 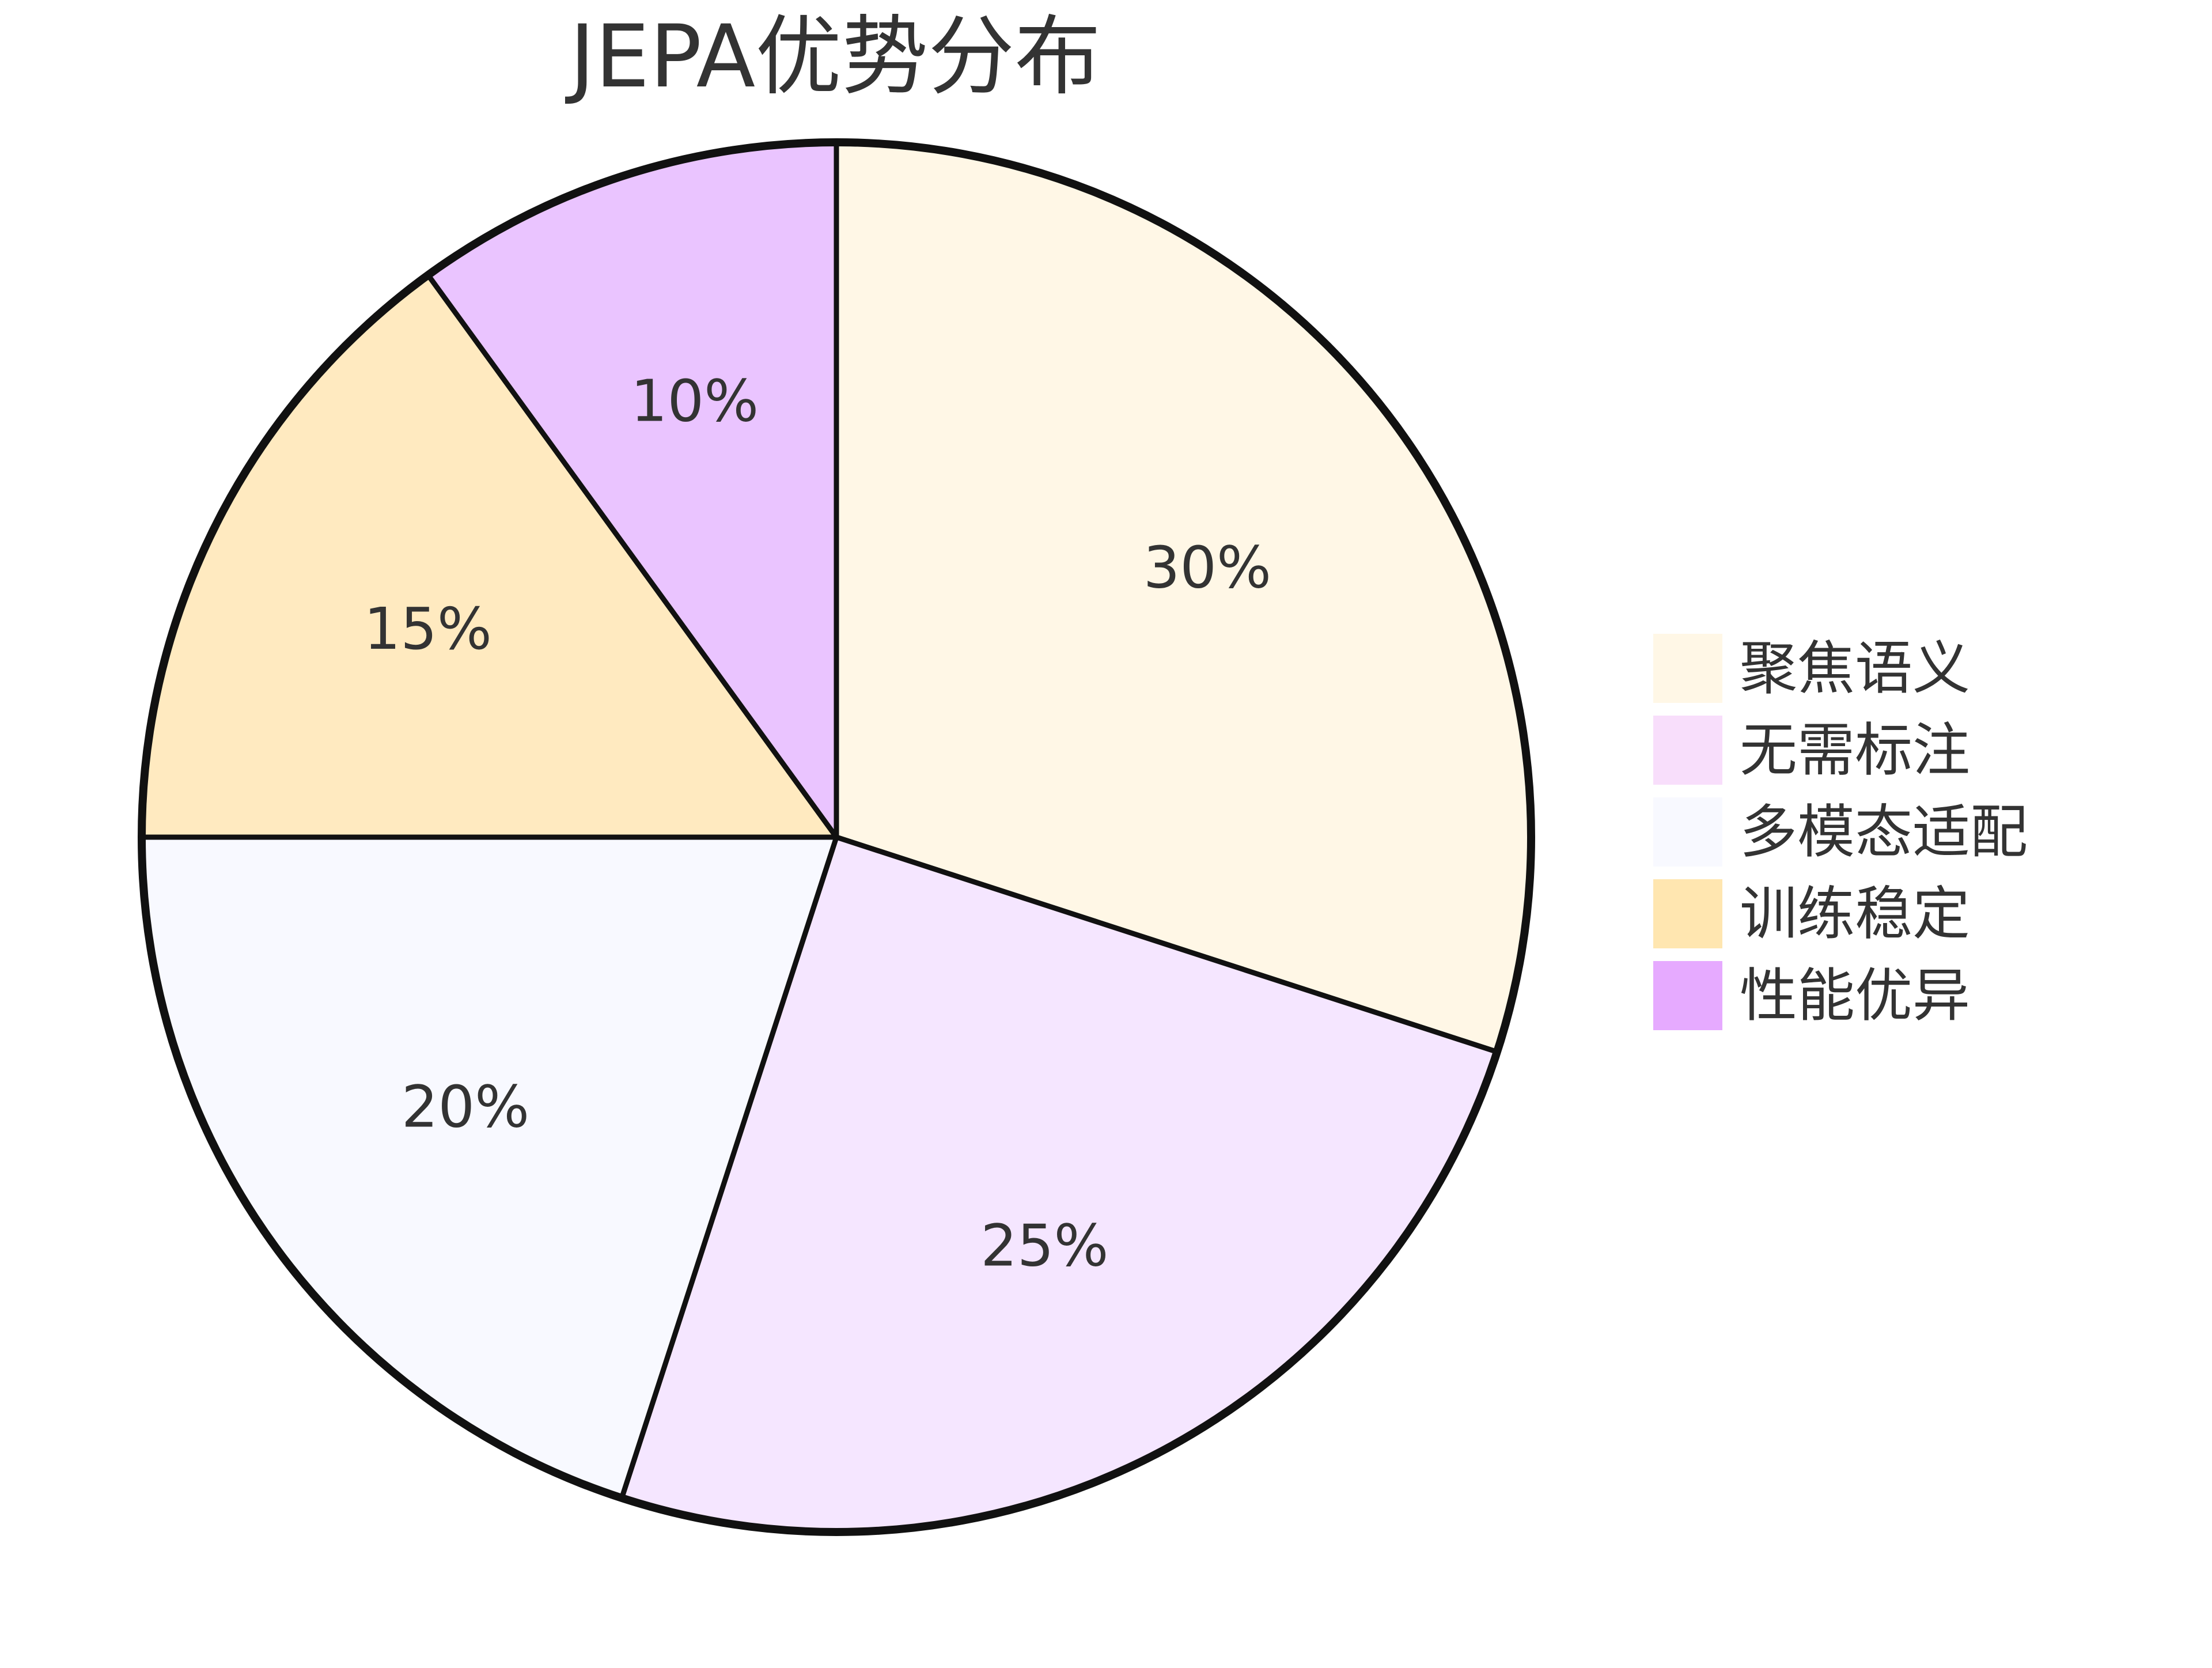 What do you see at coordinates (1855, 669) in the screenshot?
I see `legend-label-1: 聚焦语义` at bounding box center [1855, 669].